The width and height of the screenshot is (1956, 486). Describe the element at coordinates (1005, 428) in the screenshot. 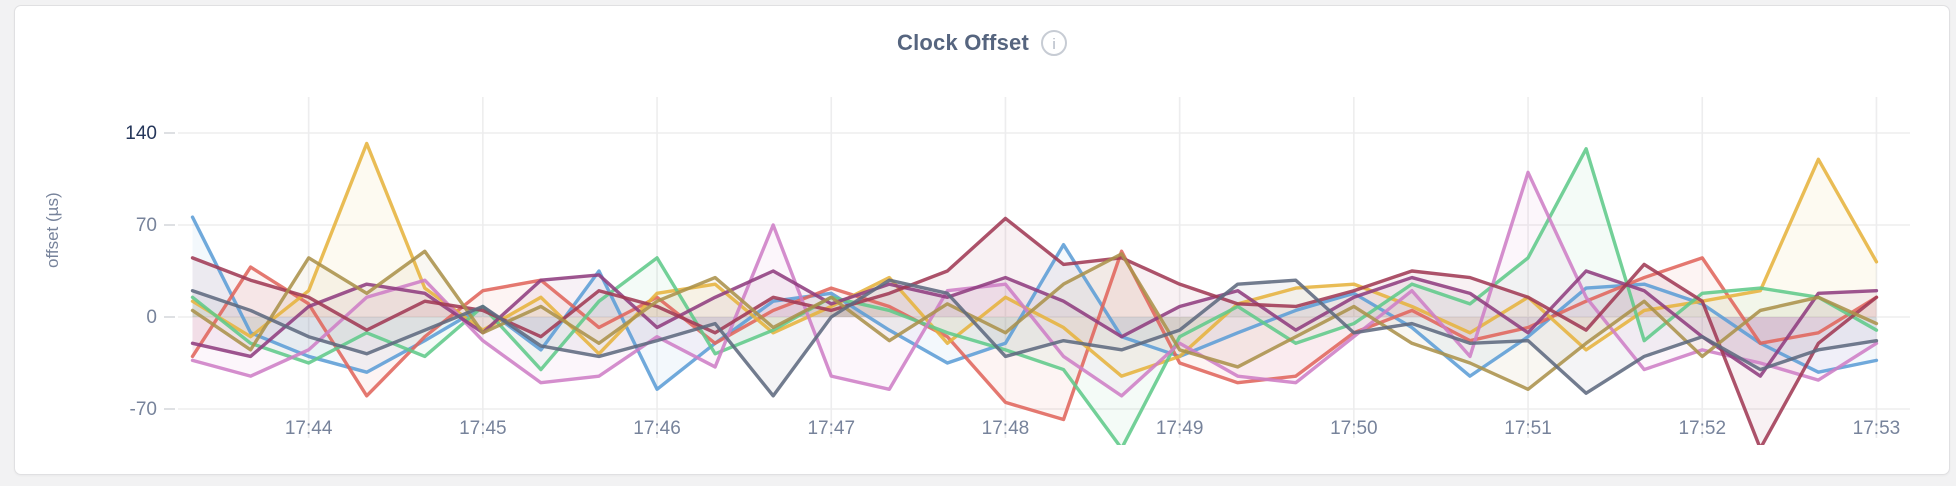

I see `x-tick-label-1748: 17:48` at that location.